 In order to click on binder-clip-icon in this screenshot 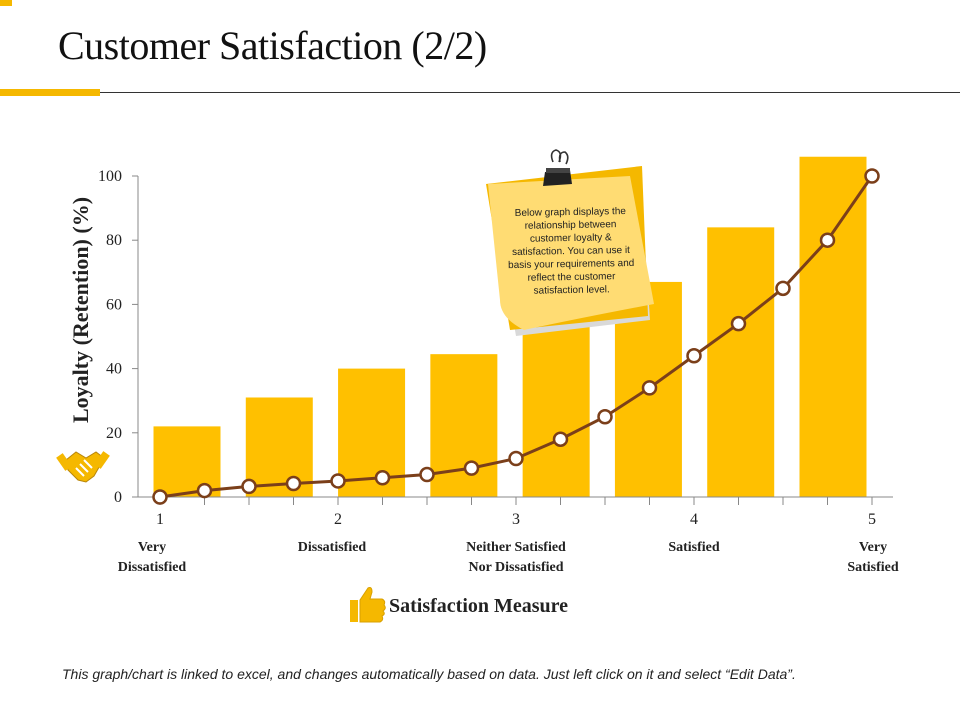, I will do `click(557, 167)`.